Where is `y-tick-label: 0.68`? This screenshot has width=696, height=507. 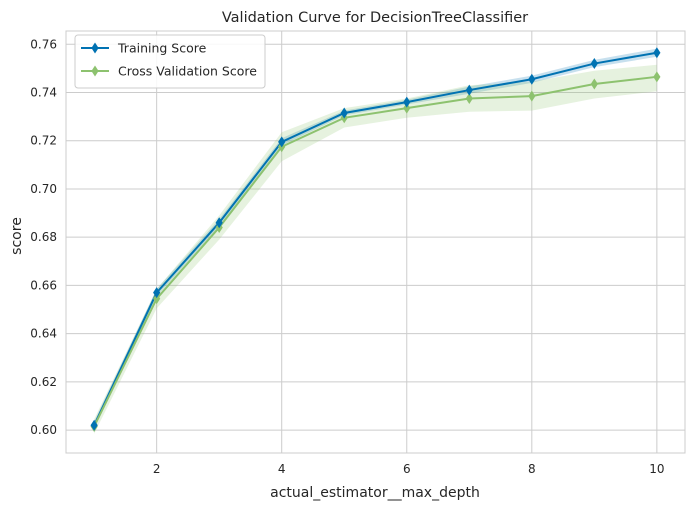 y-tick-label: 0.68 is located at coordinates (43, 237).